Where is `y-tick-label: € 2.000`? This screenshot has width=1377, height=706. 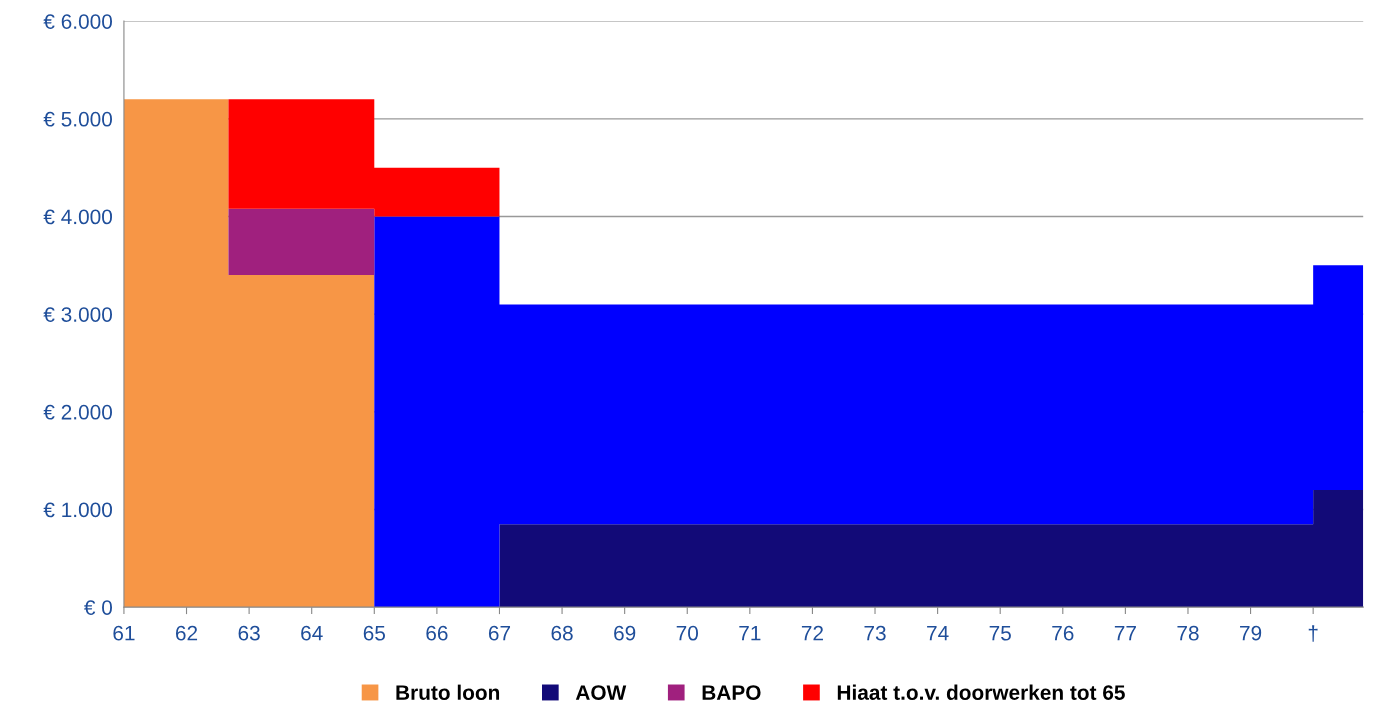
y-tick-label: € 2.000 is located at coordinates (78, 412).